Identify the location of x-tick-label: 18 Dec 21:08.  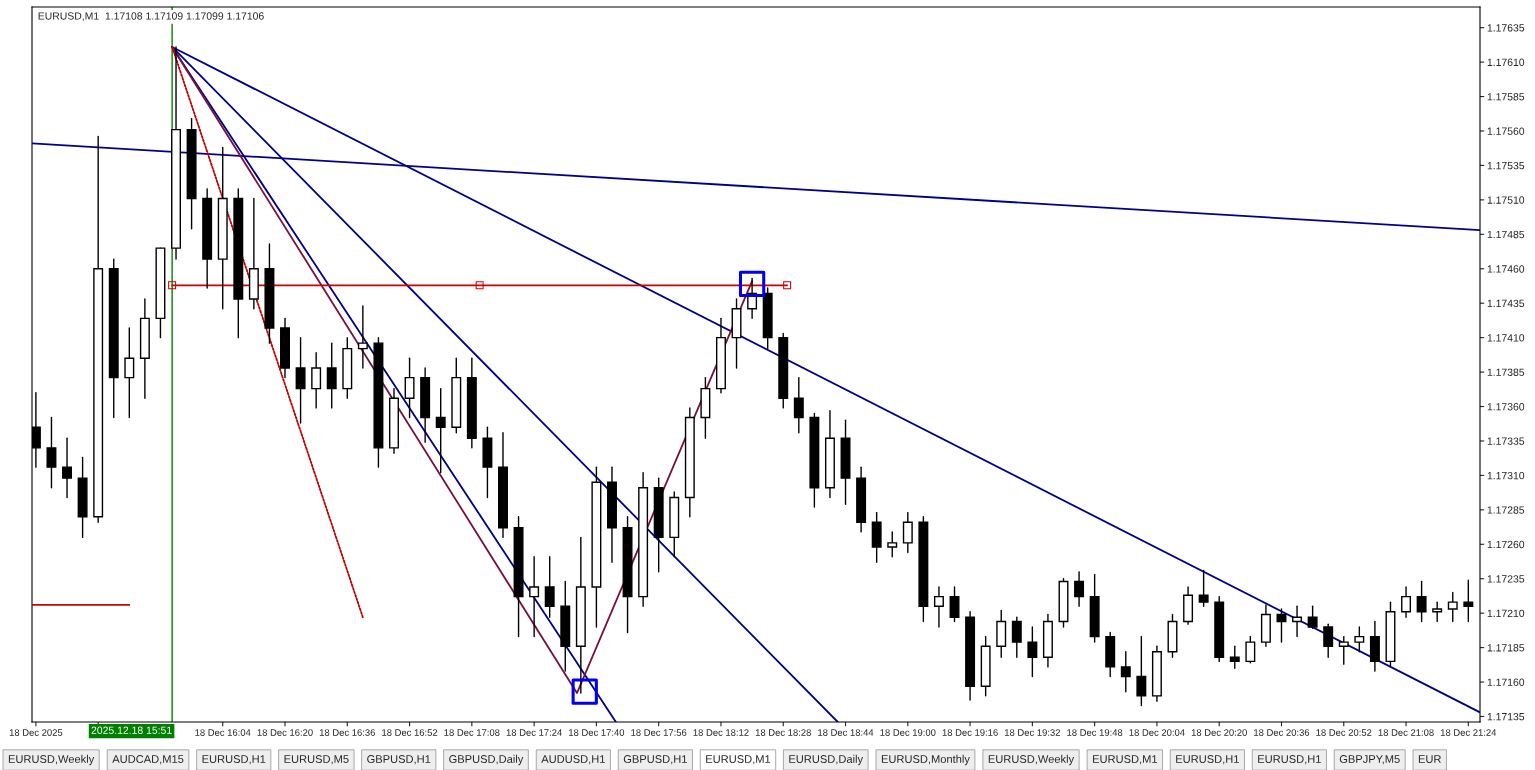
(1406, 732).